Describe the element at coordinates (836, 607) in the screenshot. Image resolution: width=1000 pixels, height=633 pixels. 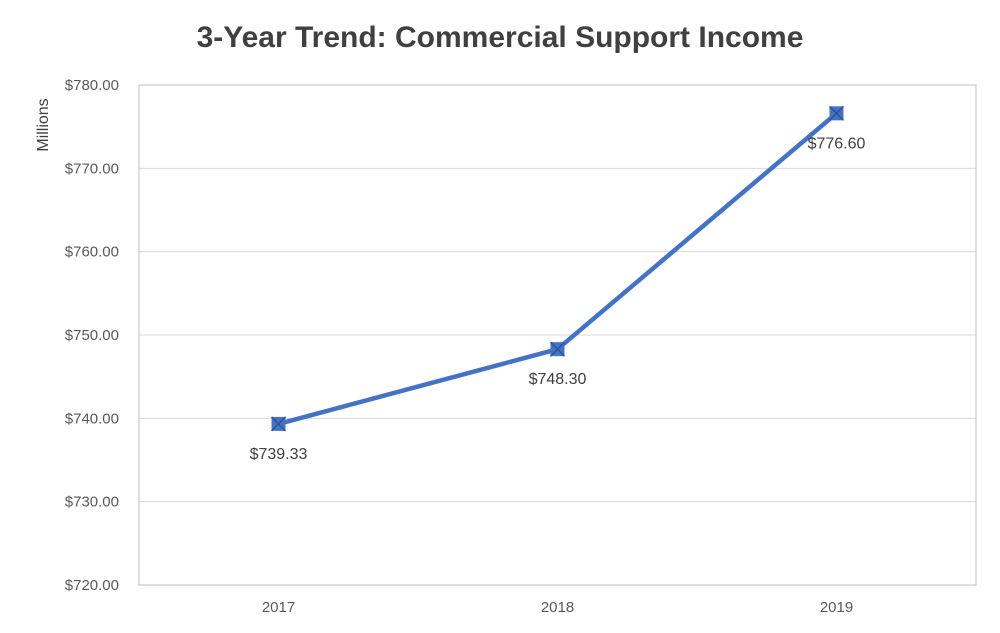
I see `x-tick-label: 2019` at that location.